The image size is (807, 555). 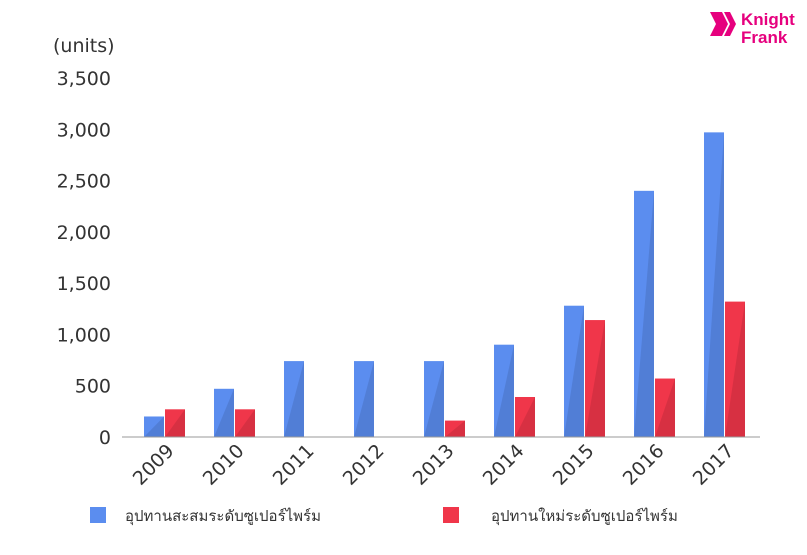 I want to click on bar-cumulative-supply-2011, so click(x=294, y=399).